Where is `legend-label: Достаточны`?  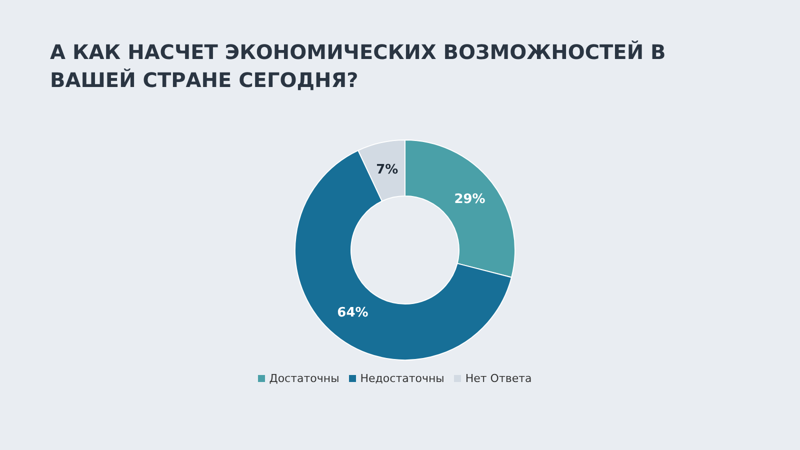
legend-label: Достаточны is located at coordinates (304, 378).